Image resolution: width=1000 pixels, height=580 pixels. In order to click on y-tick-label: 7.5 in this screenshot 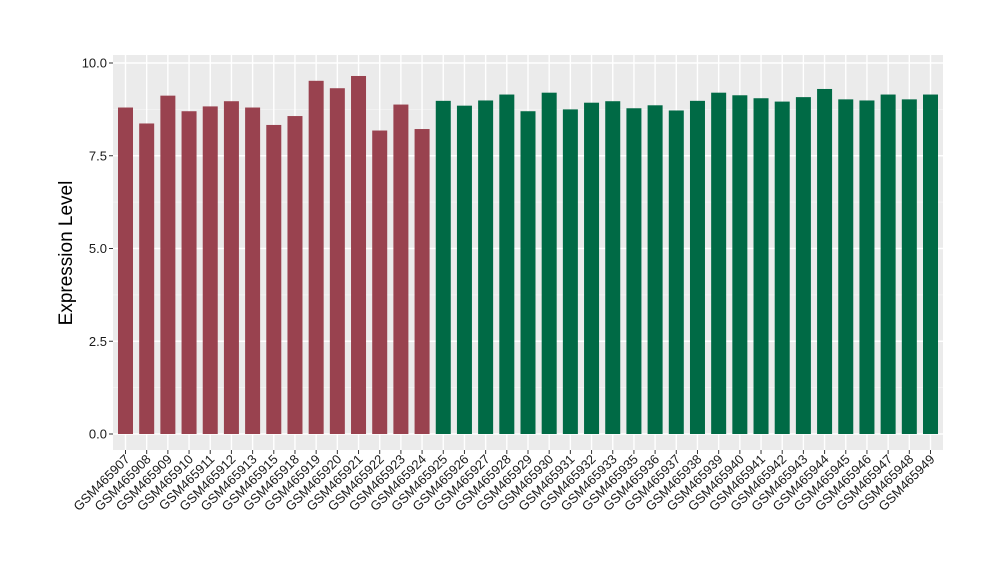, I will do `click(98, 155)`.